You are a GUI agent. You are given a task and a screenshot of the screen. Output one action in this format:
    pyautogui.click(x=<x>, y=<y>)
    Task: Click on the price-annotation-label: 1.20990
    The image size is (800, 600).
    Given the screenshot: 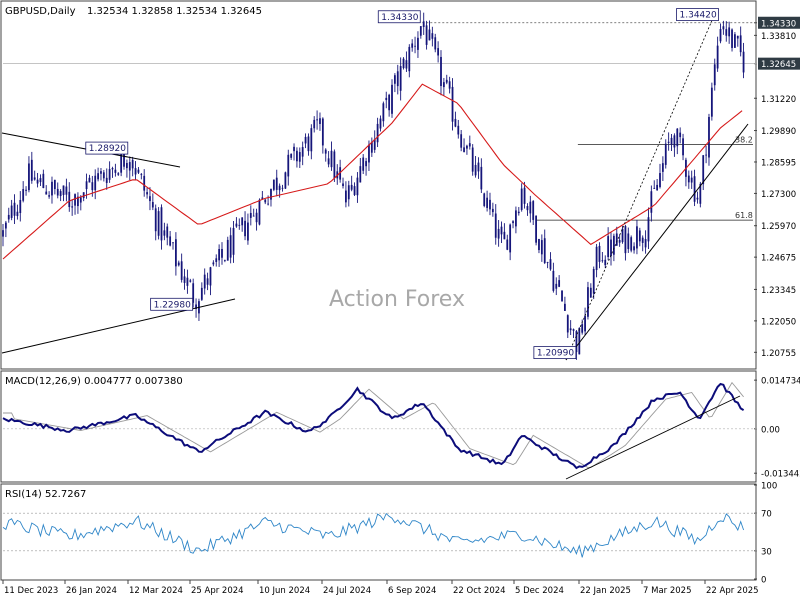 What is the action you would take?
    pyautogui.click(x=555, y=354)
    